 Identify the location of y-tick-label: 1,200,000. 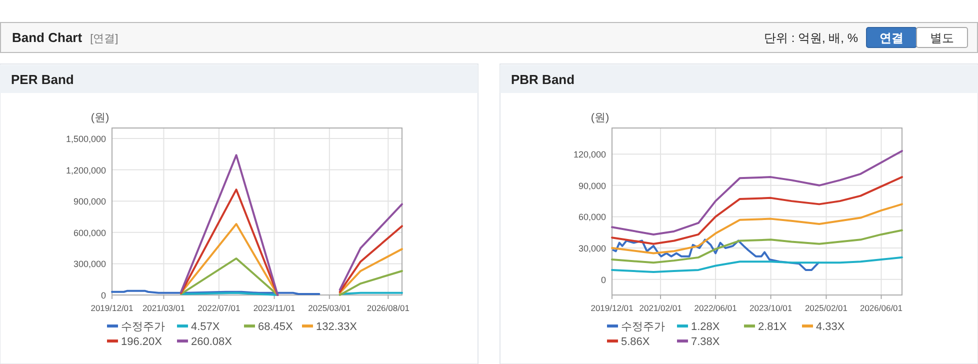
(86, 170).